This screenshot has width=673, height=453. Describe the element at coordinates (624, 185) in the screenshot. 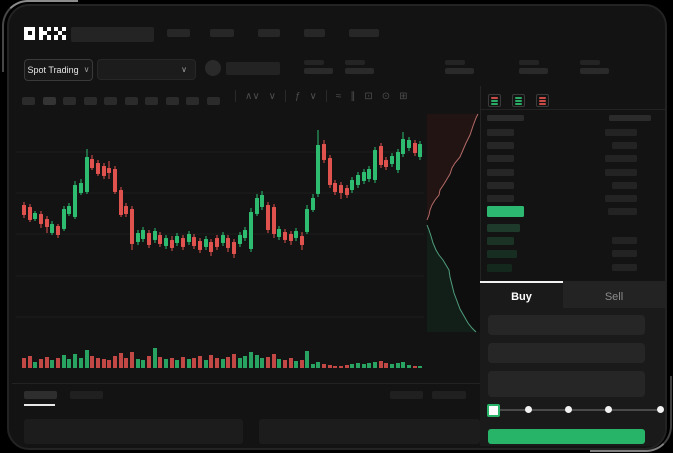

I see `ask-row-5-amount` at that location.